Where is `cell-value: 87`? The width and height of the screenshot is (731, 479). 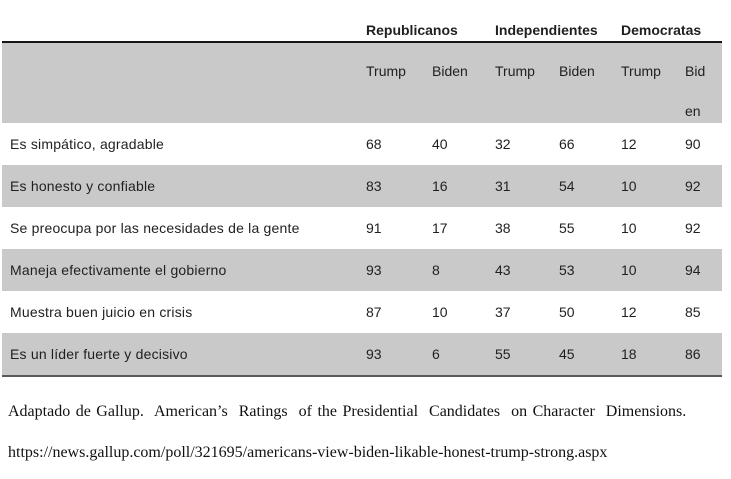 cell-value: 87 is located at coordinates (374, 312).